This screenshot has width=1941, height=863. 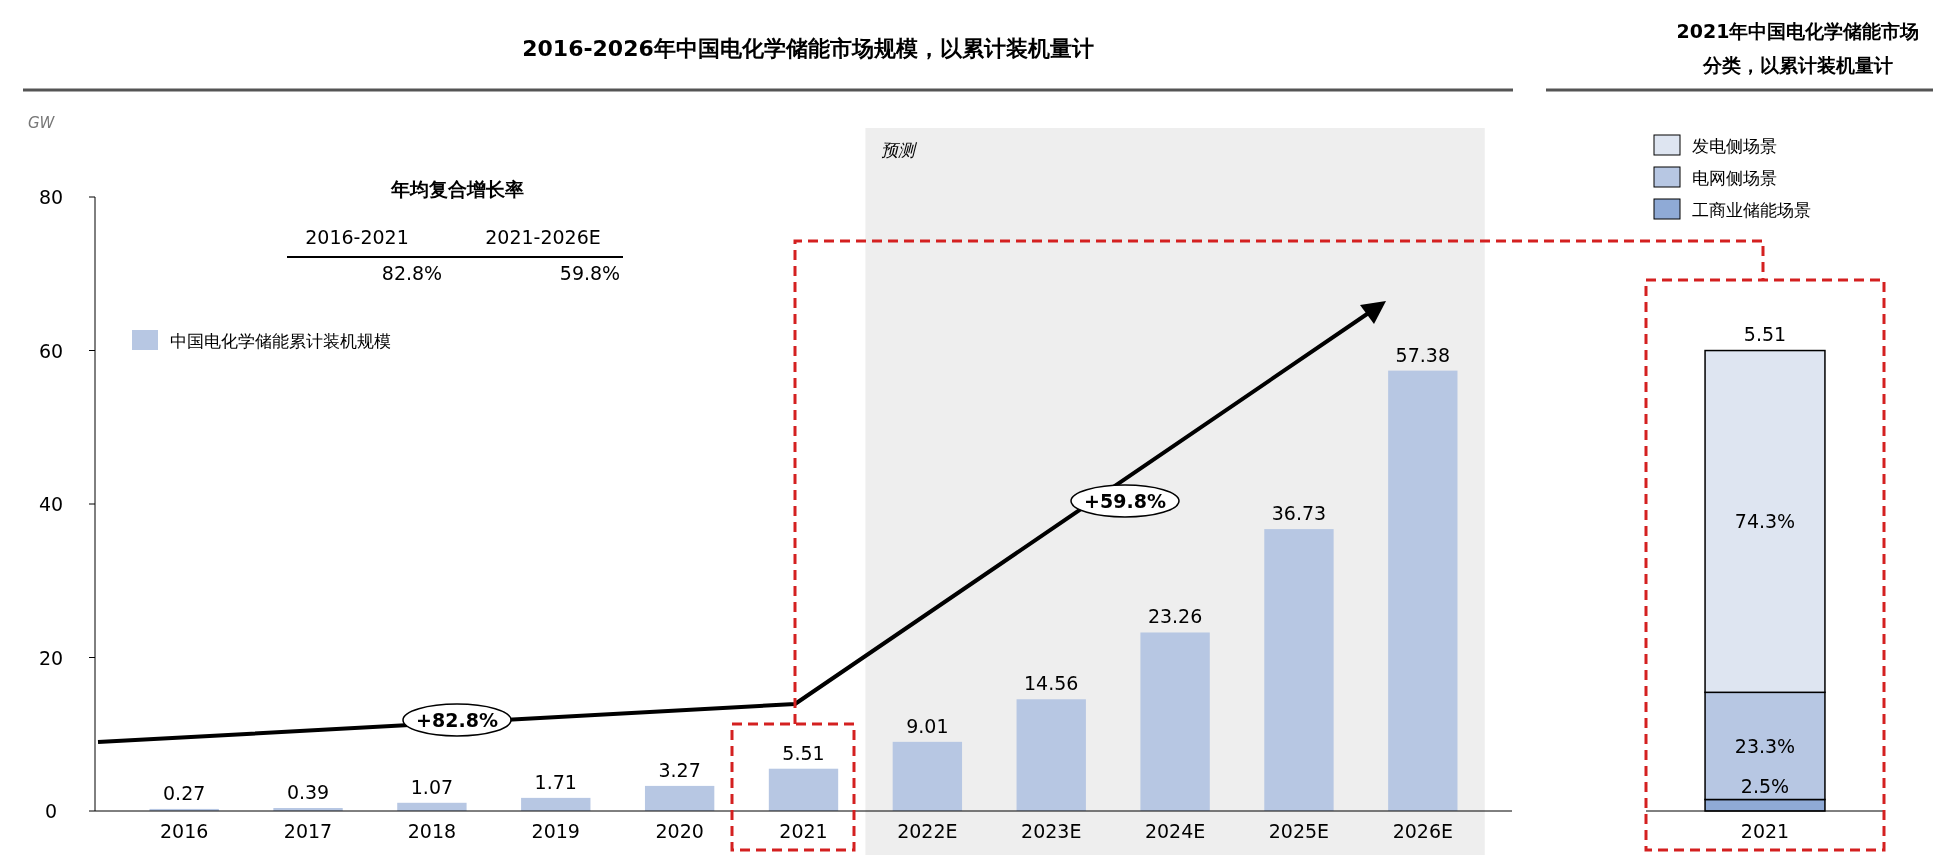 What do you see at coordinates (51, 350) in the screenshot?
I see `y-tick-label: 60` at bounding box center [51, 350].